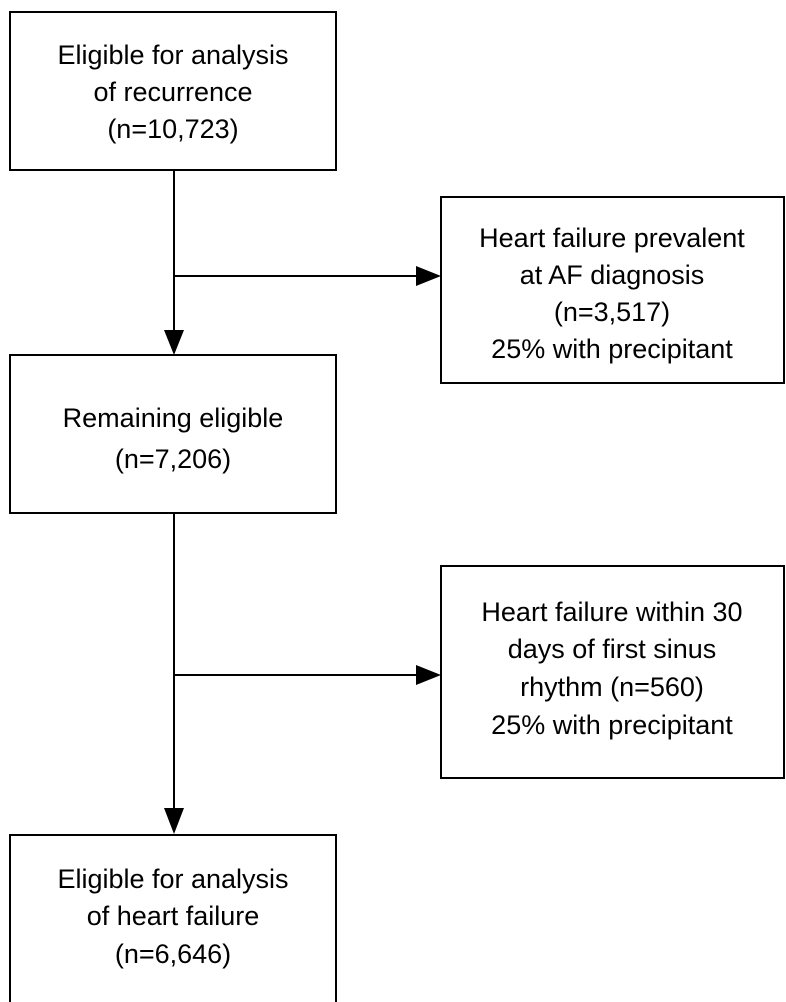 The image size is (786, 1002). Describe the element at coordinates (611, 612) in the screenshot. I see `node-text: Heart failure within 30` at that location.